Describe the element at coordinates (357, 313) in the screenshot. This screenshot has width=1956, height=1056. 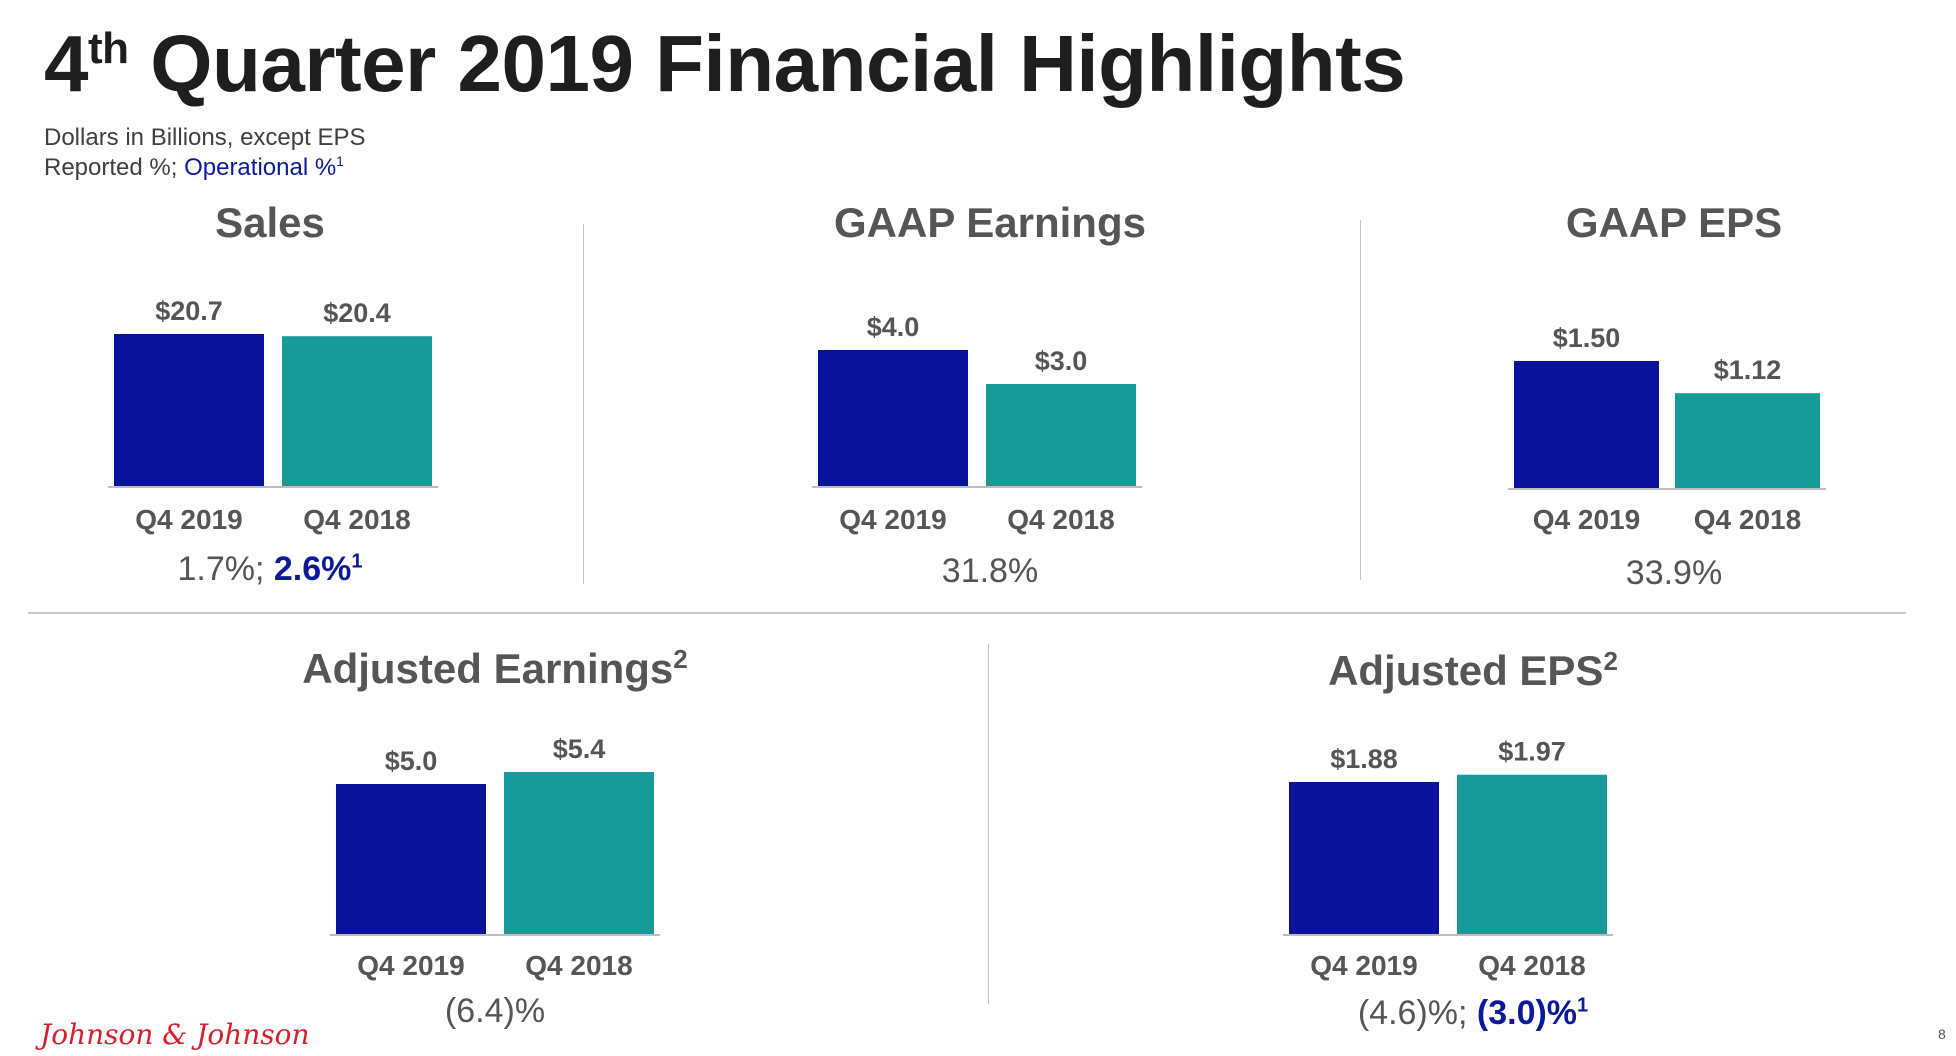
I see `data-label: $20.4` at that location.